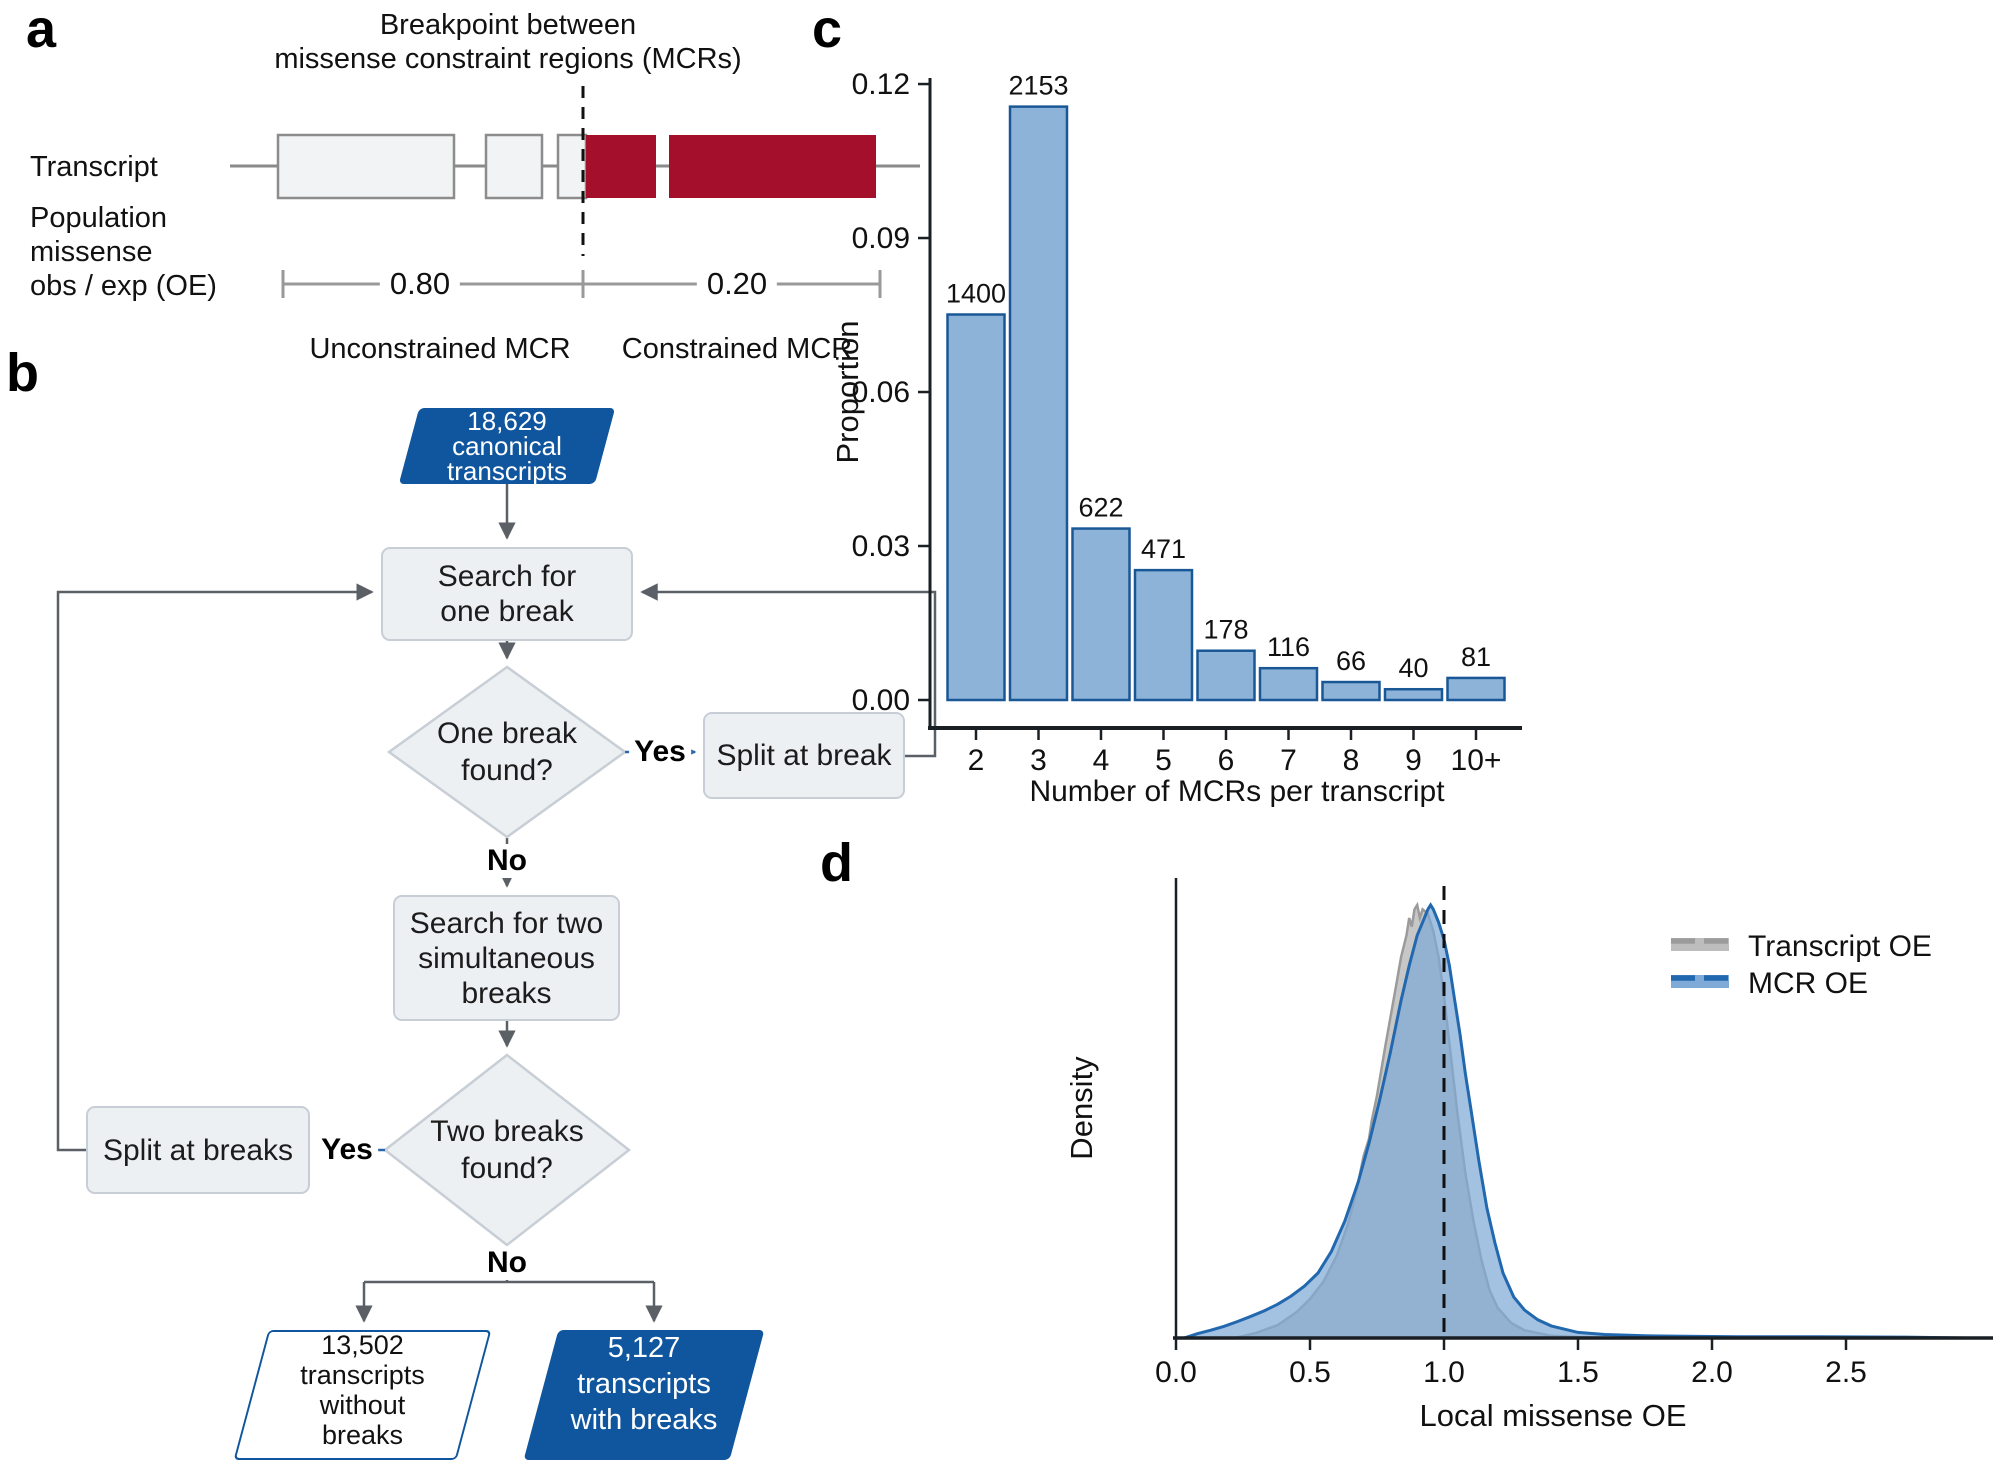  I want to click on yes-label-1: Yes, so click(660, 752).